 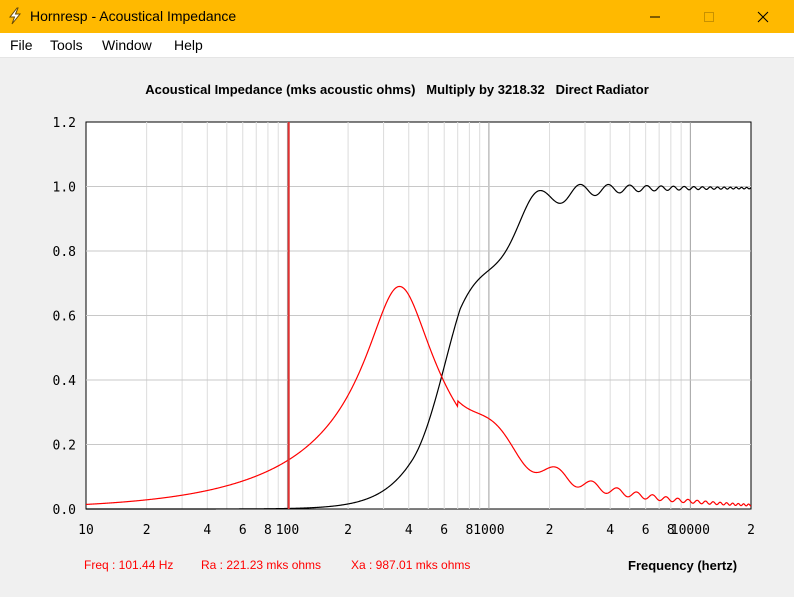 I want to click on y-tick-label: 0.6, so click(x=64, y=317).